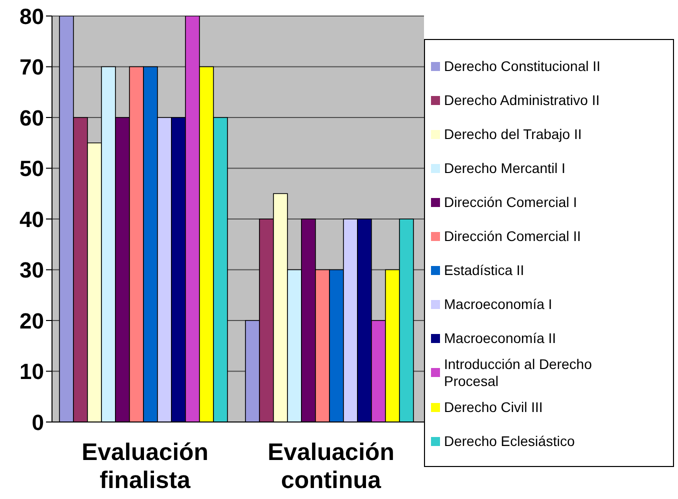  What do you see at coordinates (511, 203) in the screenshot?
I see `legend-label: Dirección Comercial I` at bounding box center [511, 203].